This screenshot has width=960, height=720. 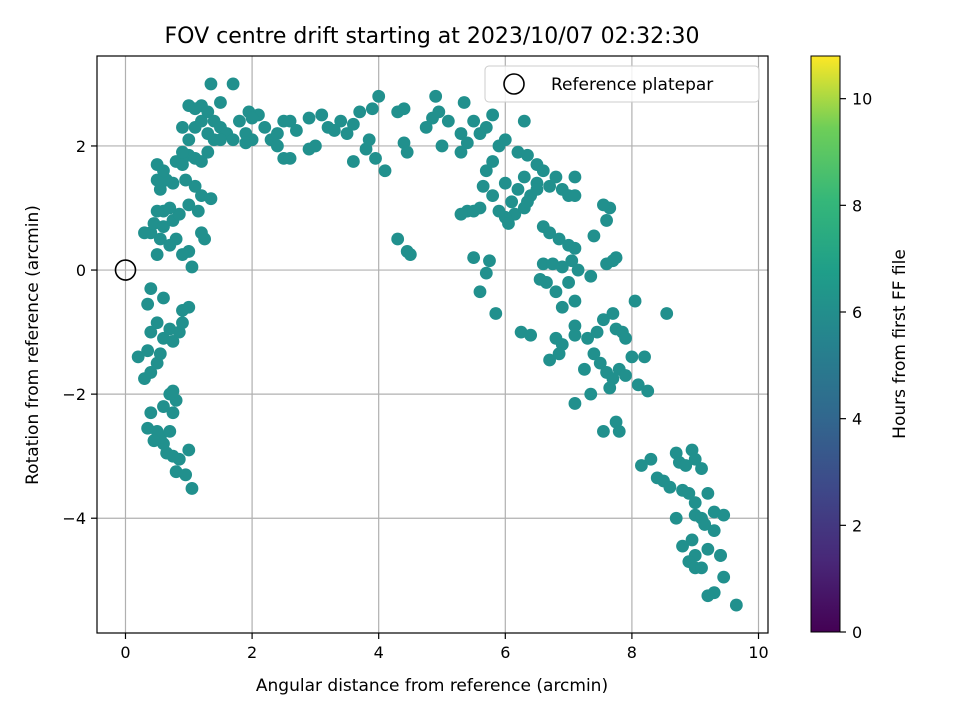 I want to click on colorbar-tick-label: 2, so click(x=857, y=525).